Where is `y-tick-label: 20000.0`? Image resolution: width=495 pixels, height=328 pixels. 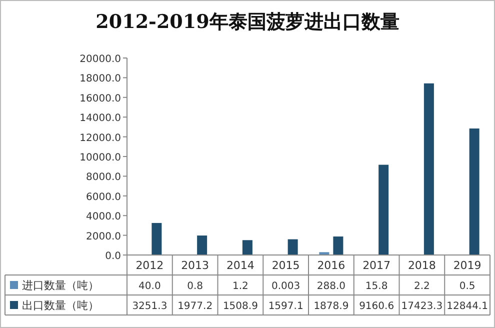
y-tick-label: 20000.0 is located at coordinates (100, 59).